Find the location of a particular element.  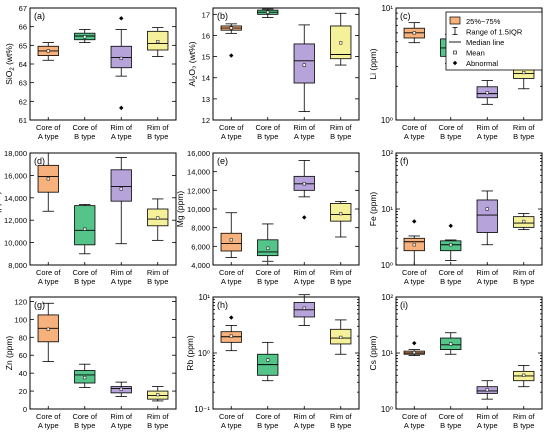

y-tick-label: 18,000 is located at coordinates (15, 153).